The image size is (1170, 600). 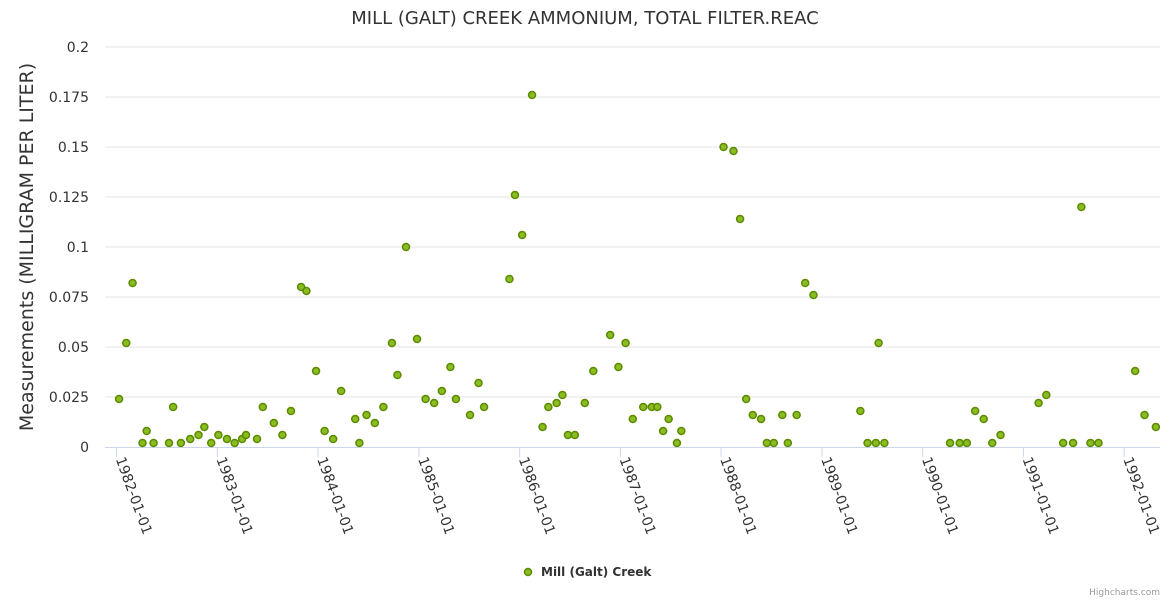 What do you see at coordinates (1124, 593) in the screenshot?
I see `credits-link: Highcharts.com` at bounding box center [1124, 593].